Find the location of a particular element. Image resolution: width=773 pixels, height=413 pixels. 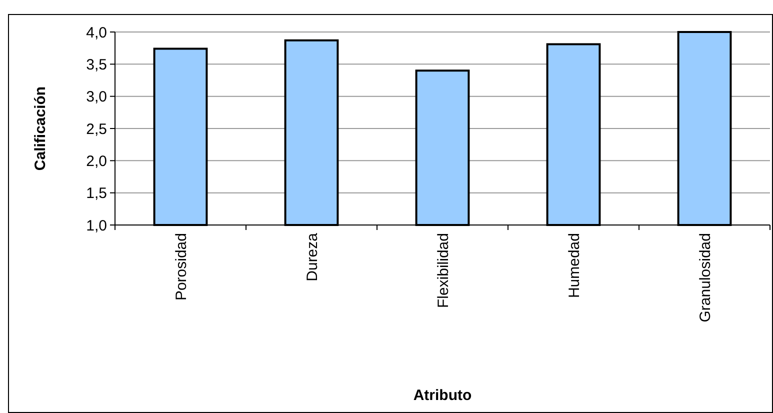

y-tick-label: 1,5 is located at coordinates (96, 193).